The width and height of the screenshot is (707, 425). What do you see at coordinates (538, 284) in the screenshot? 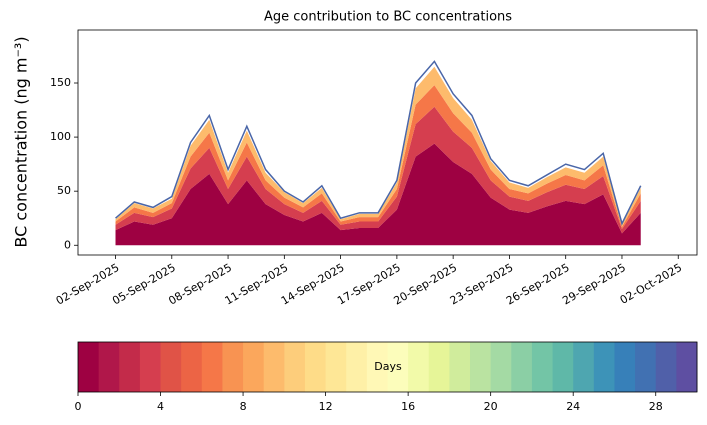
I see `x-tick-label: 26-Sep-2025` at bounding box center [538, 284].